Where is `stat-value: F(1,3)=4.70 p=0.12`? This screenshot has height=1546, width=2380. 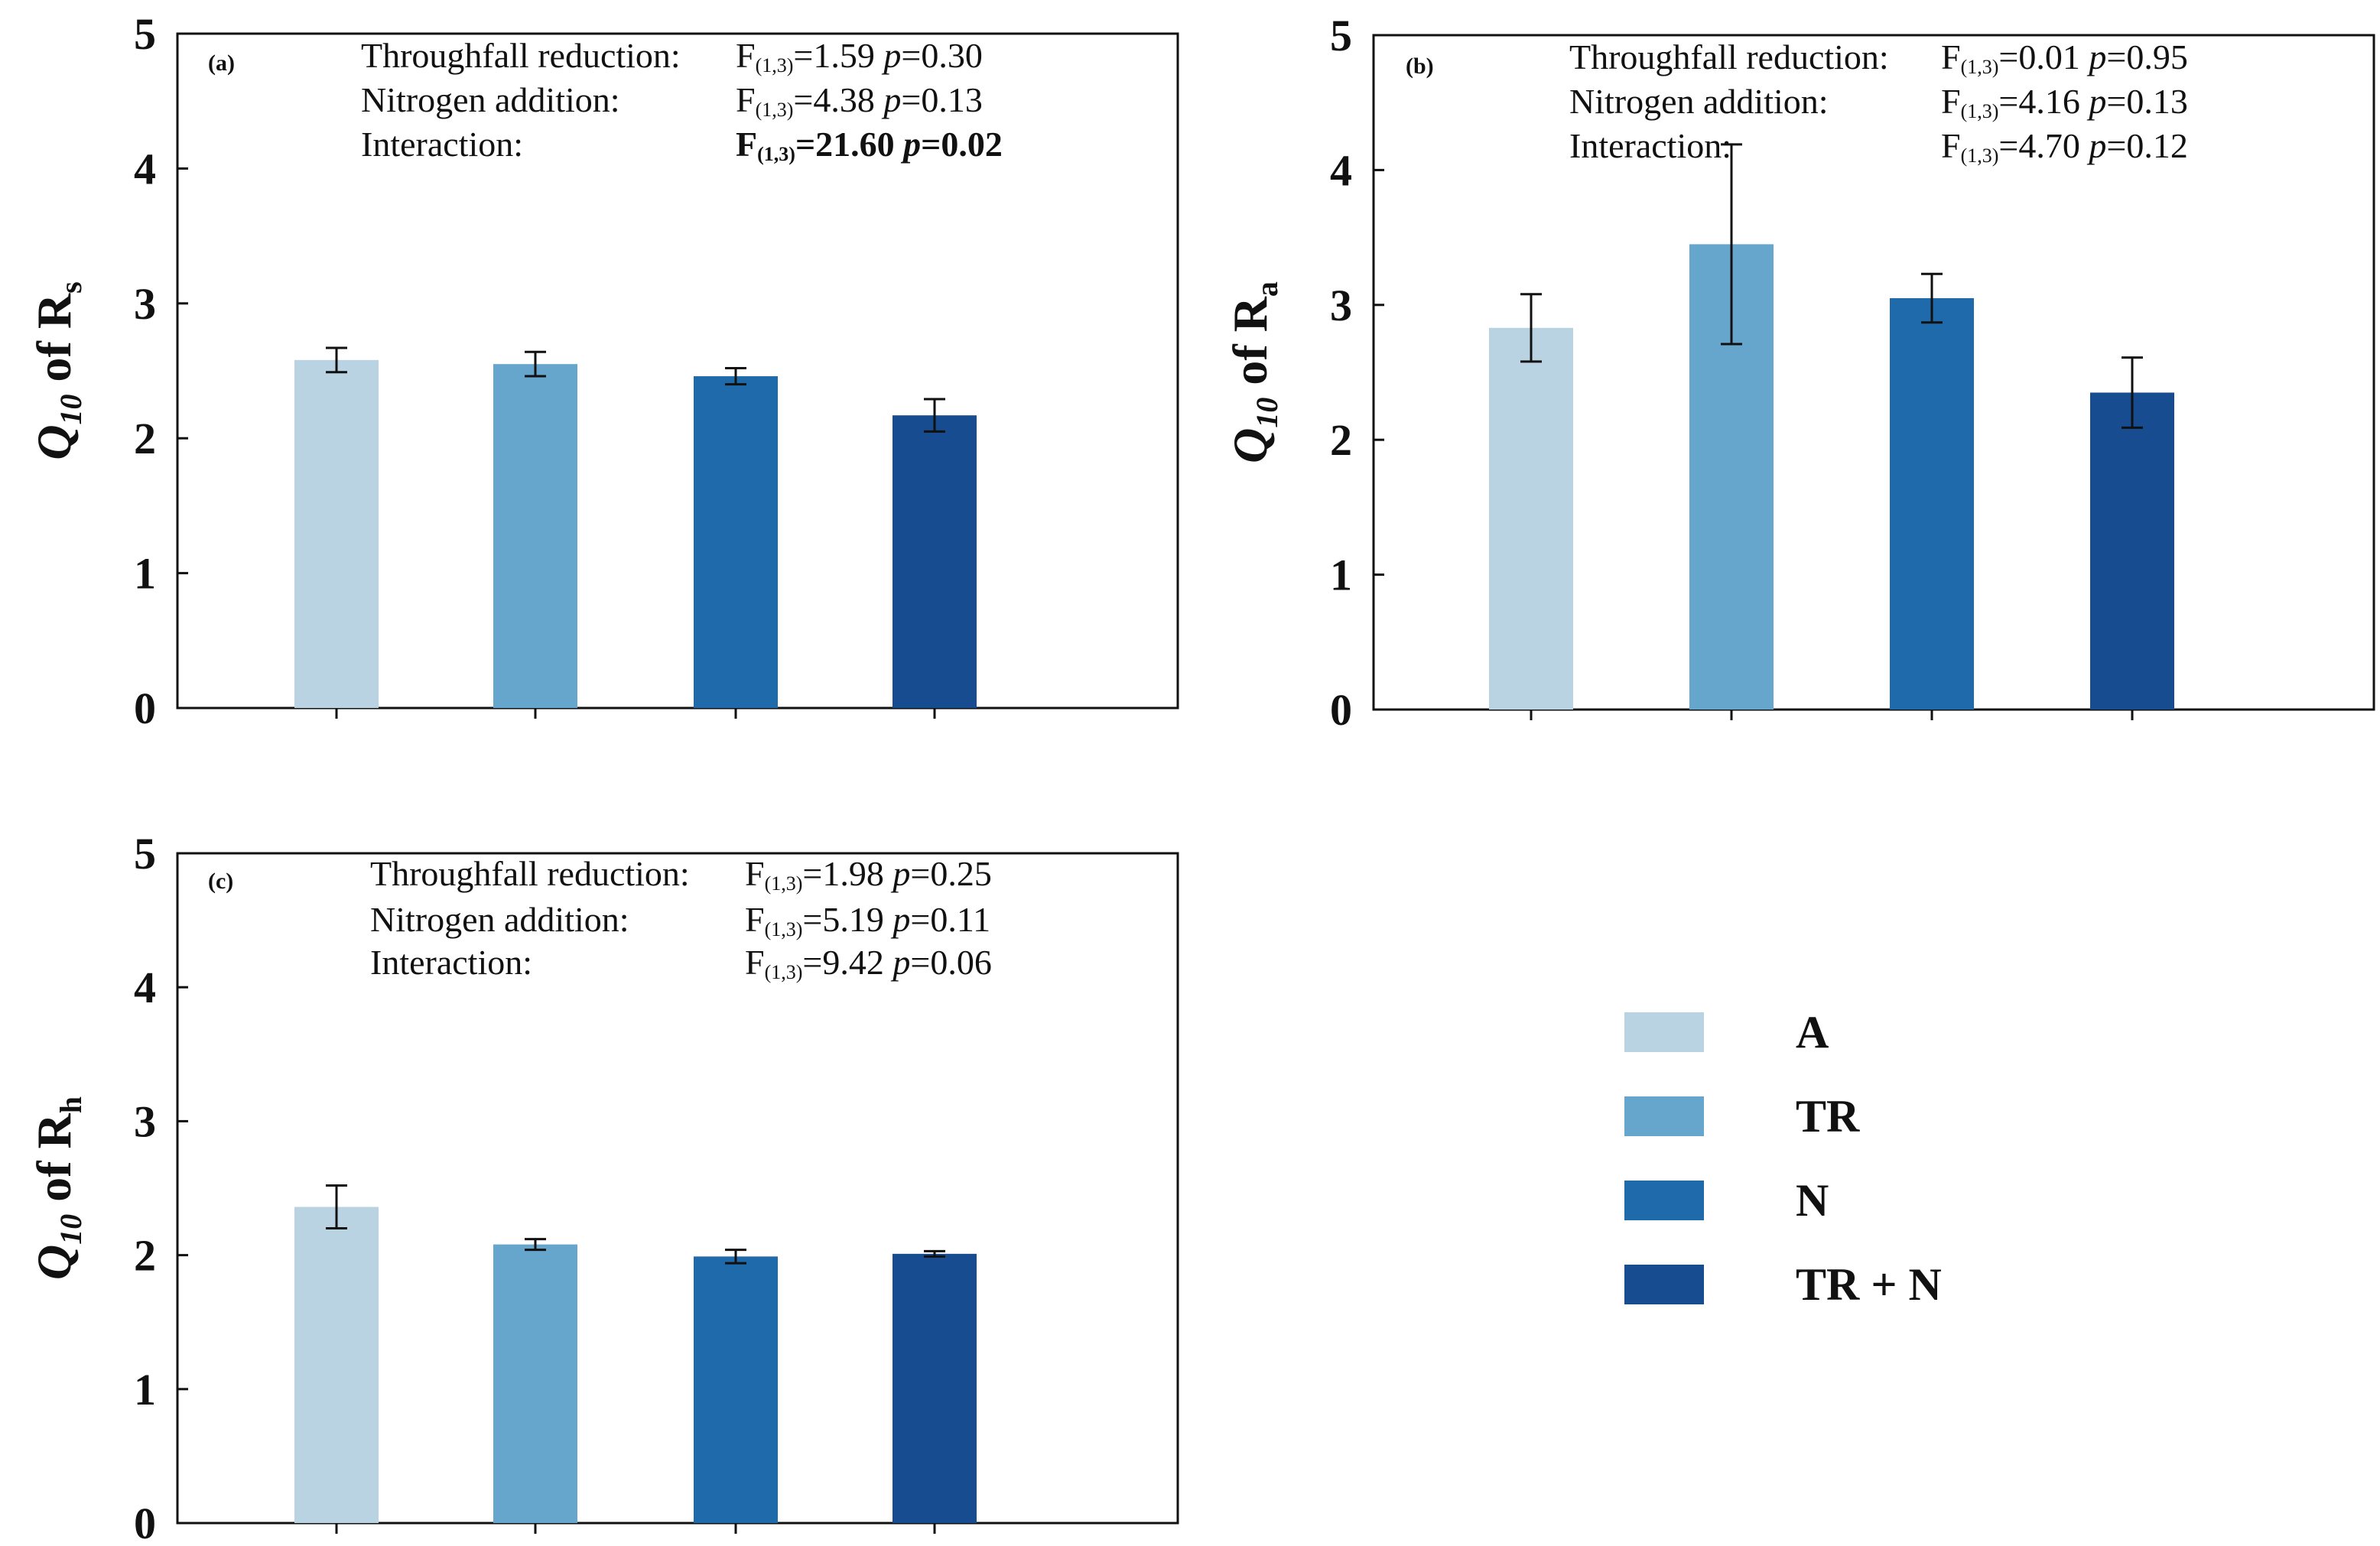
stat-value: F(1,3)=4.70 p=0.12 is located at coordinates (2064, 146).